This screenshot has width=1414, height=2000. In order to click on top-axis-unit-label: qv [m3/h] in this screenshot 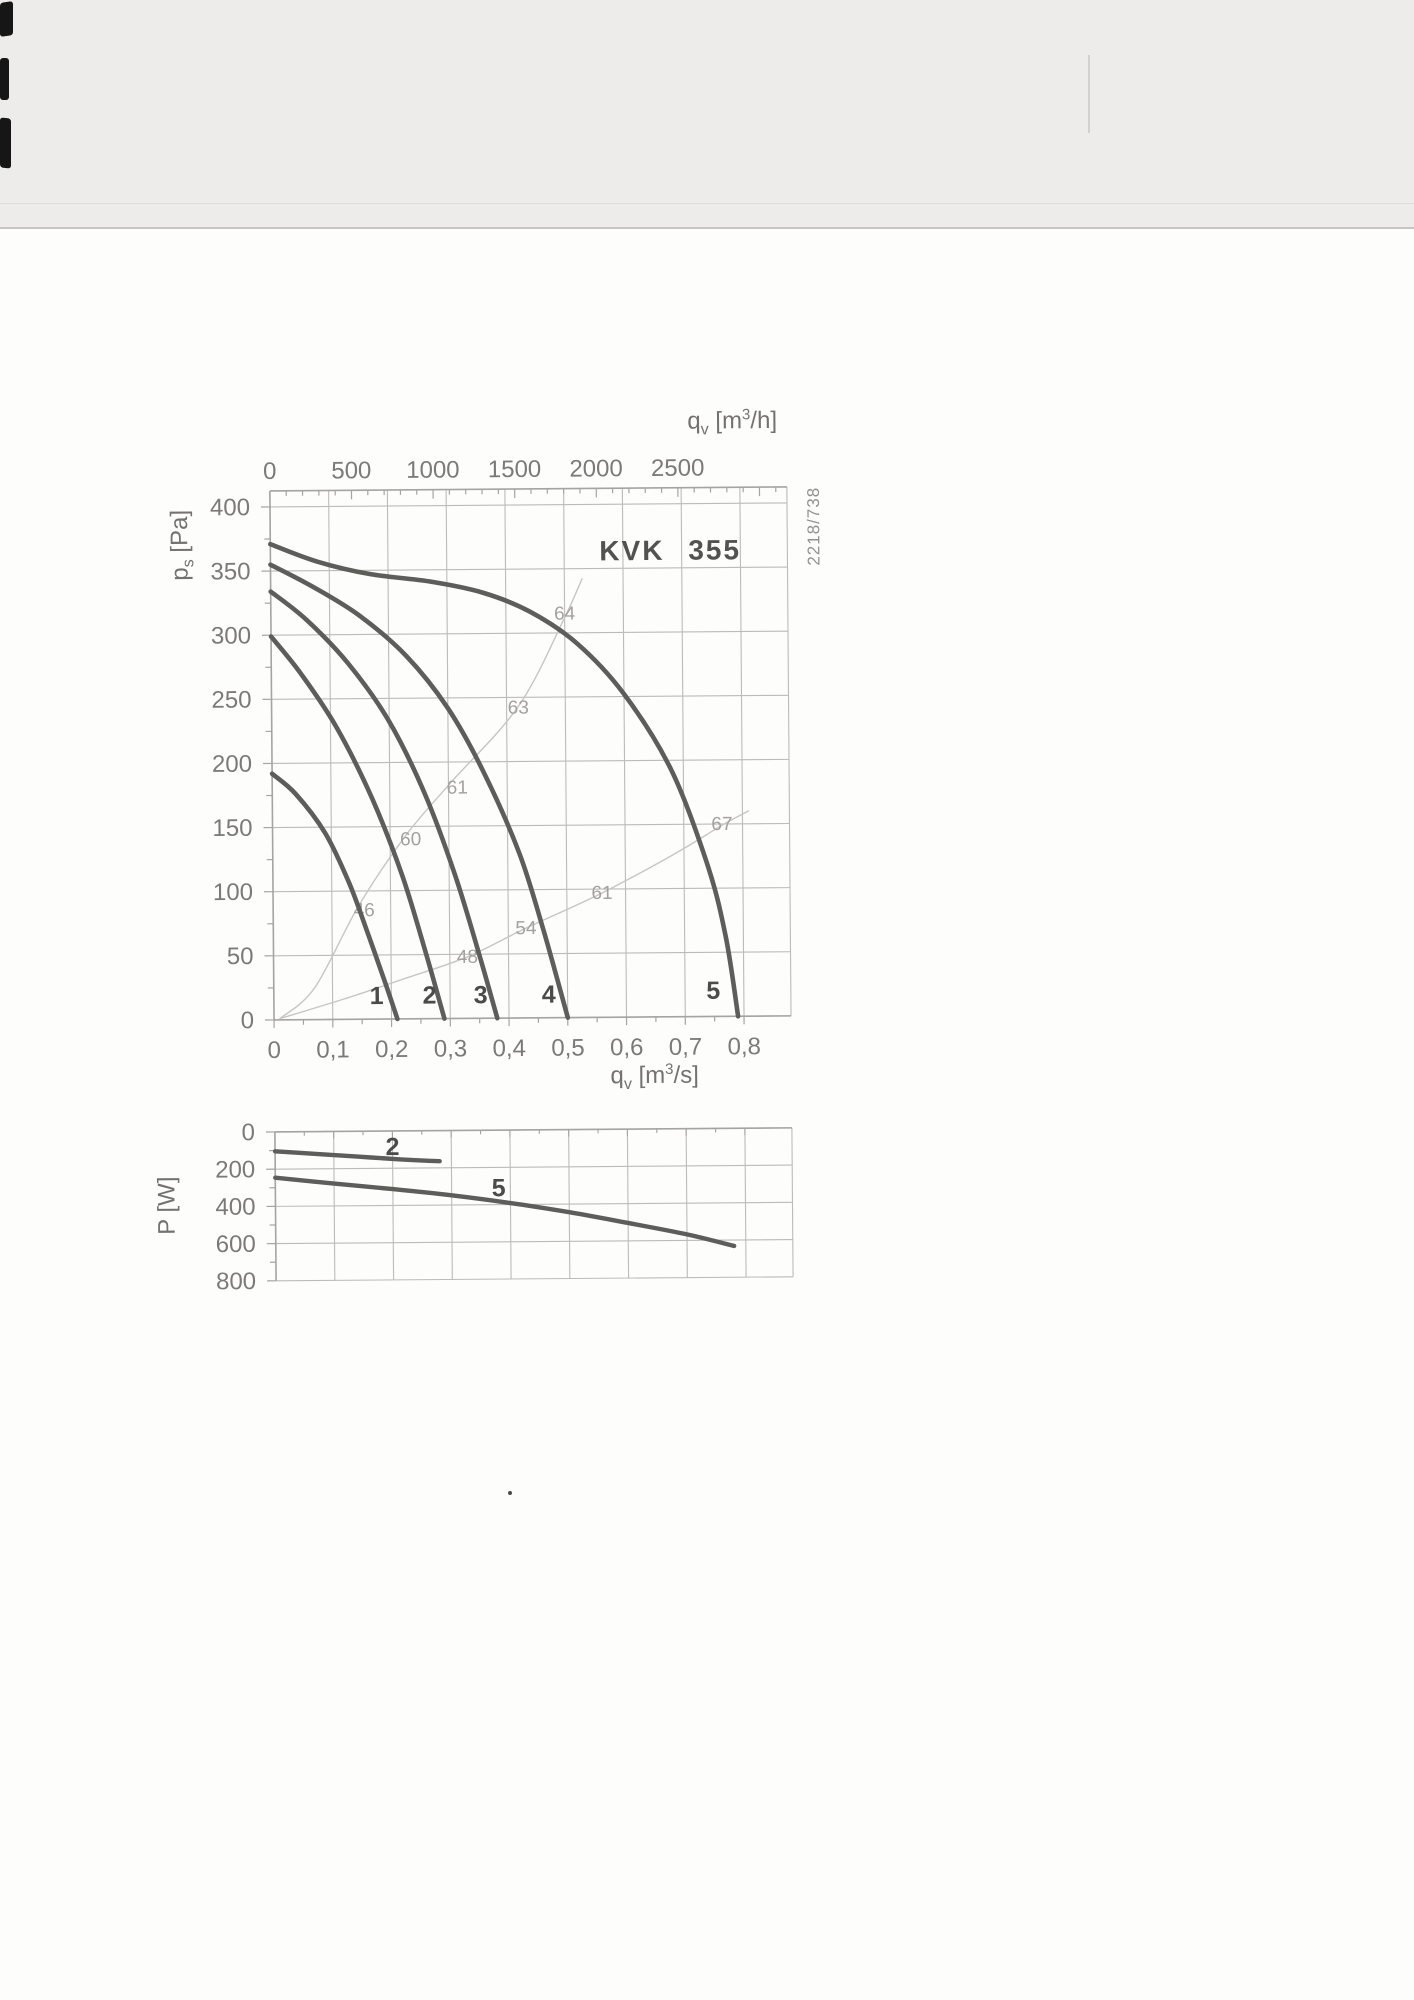, I will do `click(732, 422)`.